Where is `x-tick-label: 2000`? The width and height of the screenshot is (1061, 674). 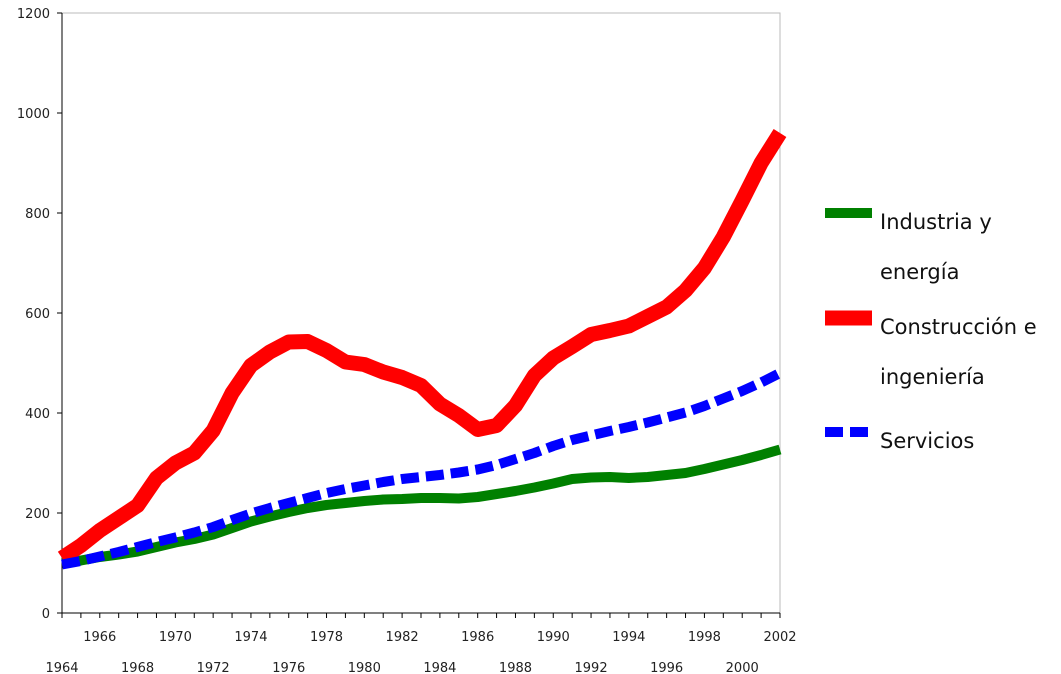
x-tick-label: 2000 is located at coordinates (742, 667).